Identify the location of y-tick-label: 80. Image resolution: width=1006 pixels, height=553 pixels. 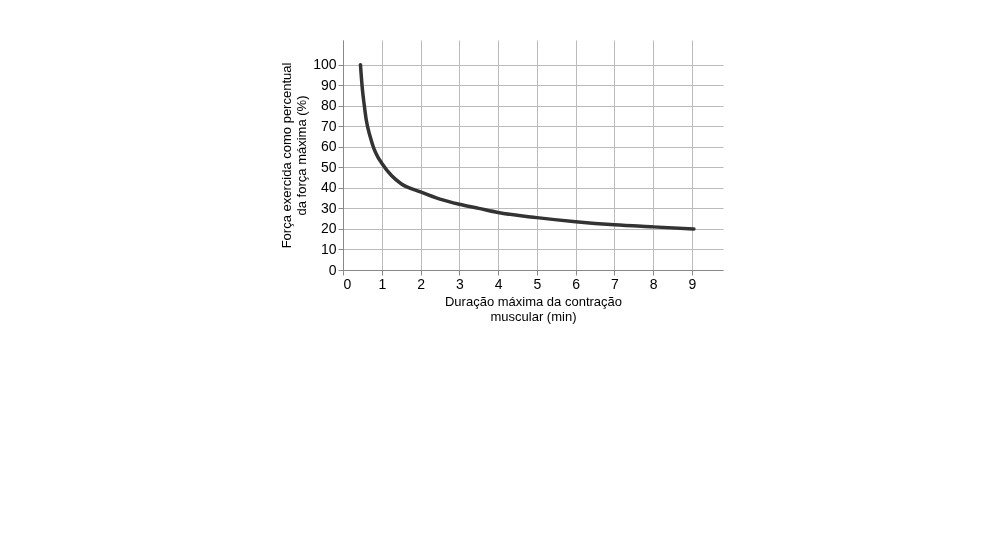
(328, 105).